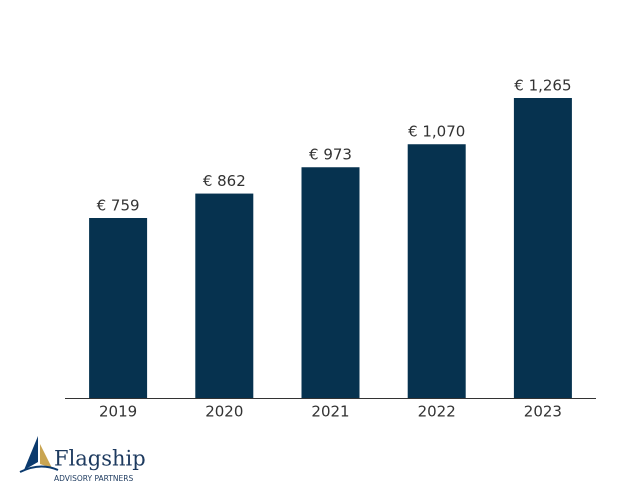  Describe the element at coordinates (542, 86) in the screenshot. I see `value-label: € 1,265` at that location.